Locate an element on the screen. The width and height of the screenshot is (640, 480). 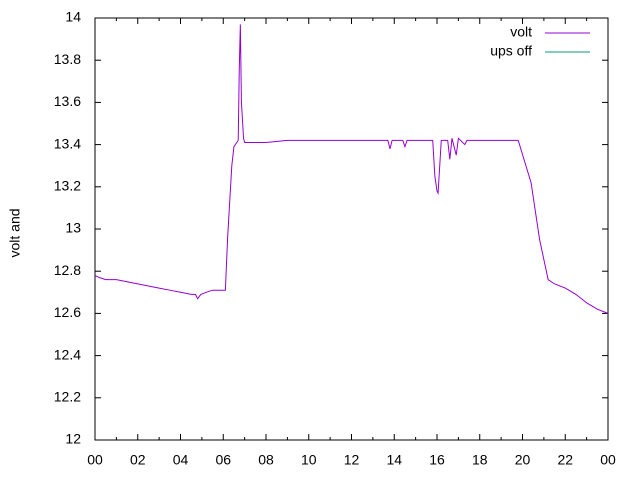
y-tick-label: 12.4 is located at coordinates (67, 354).